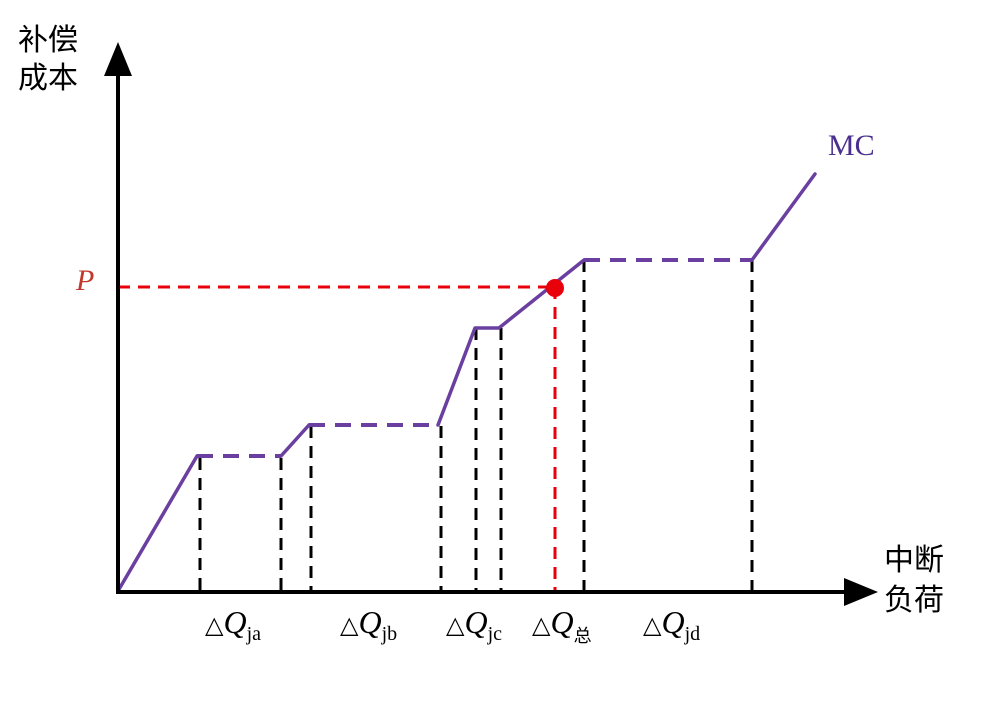 This screenshot has width=1002, height=713. I want to click on segment-label-jd: △Qjd, so click(671, 624).